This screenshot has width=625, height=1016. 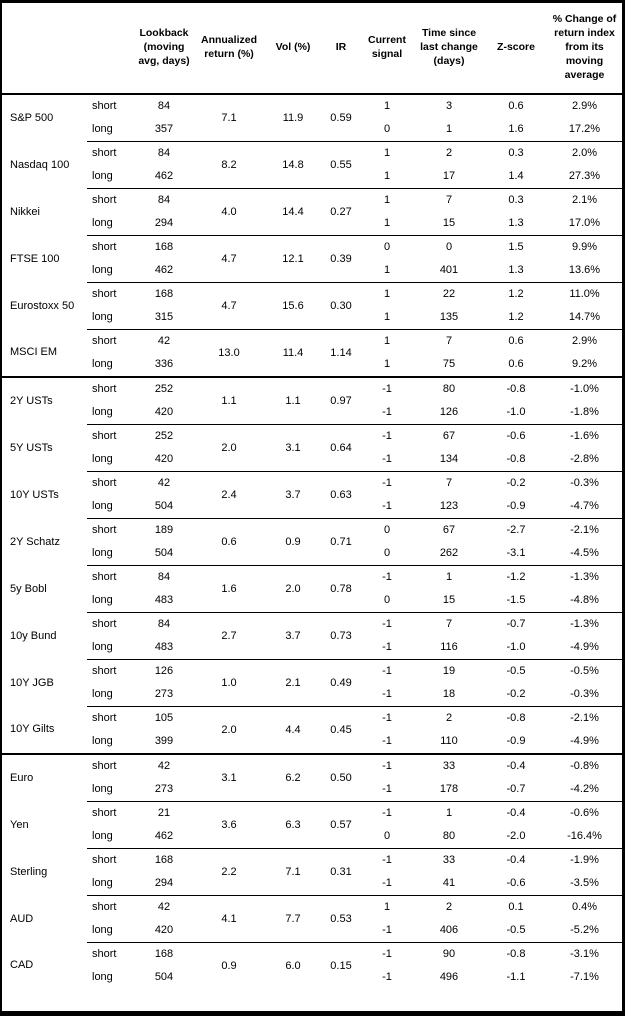 I want to click on time-since-change-value: 19, so click(x=449, y=671).